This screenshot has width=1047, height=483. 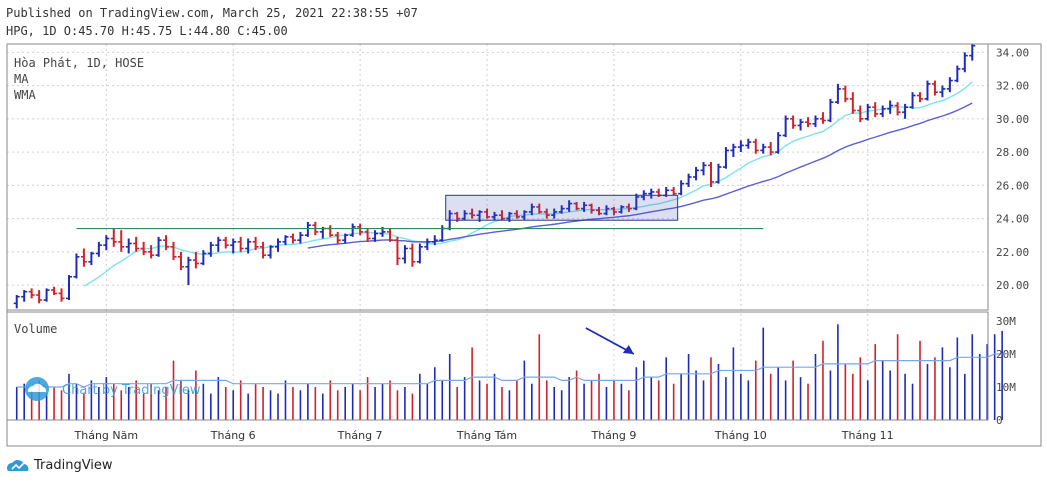 What do you see at coordinates (106, 435) in the screenshot?
I see `time-tick-label: Tháng Năm` at bounding box center [106, 435].